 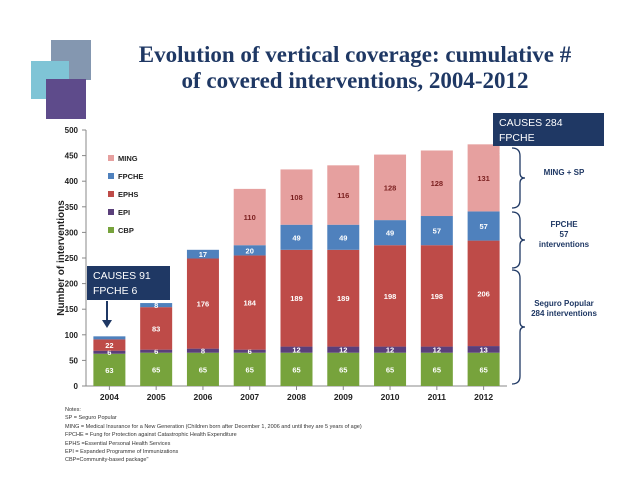 I want to click on data-label: 22, so click(x=109, y=345).